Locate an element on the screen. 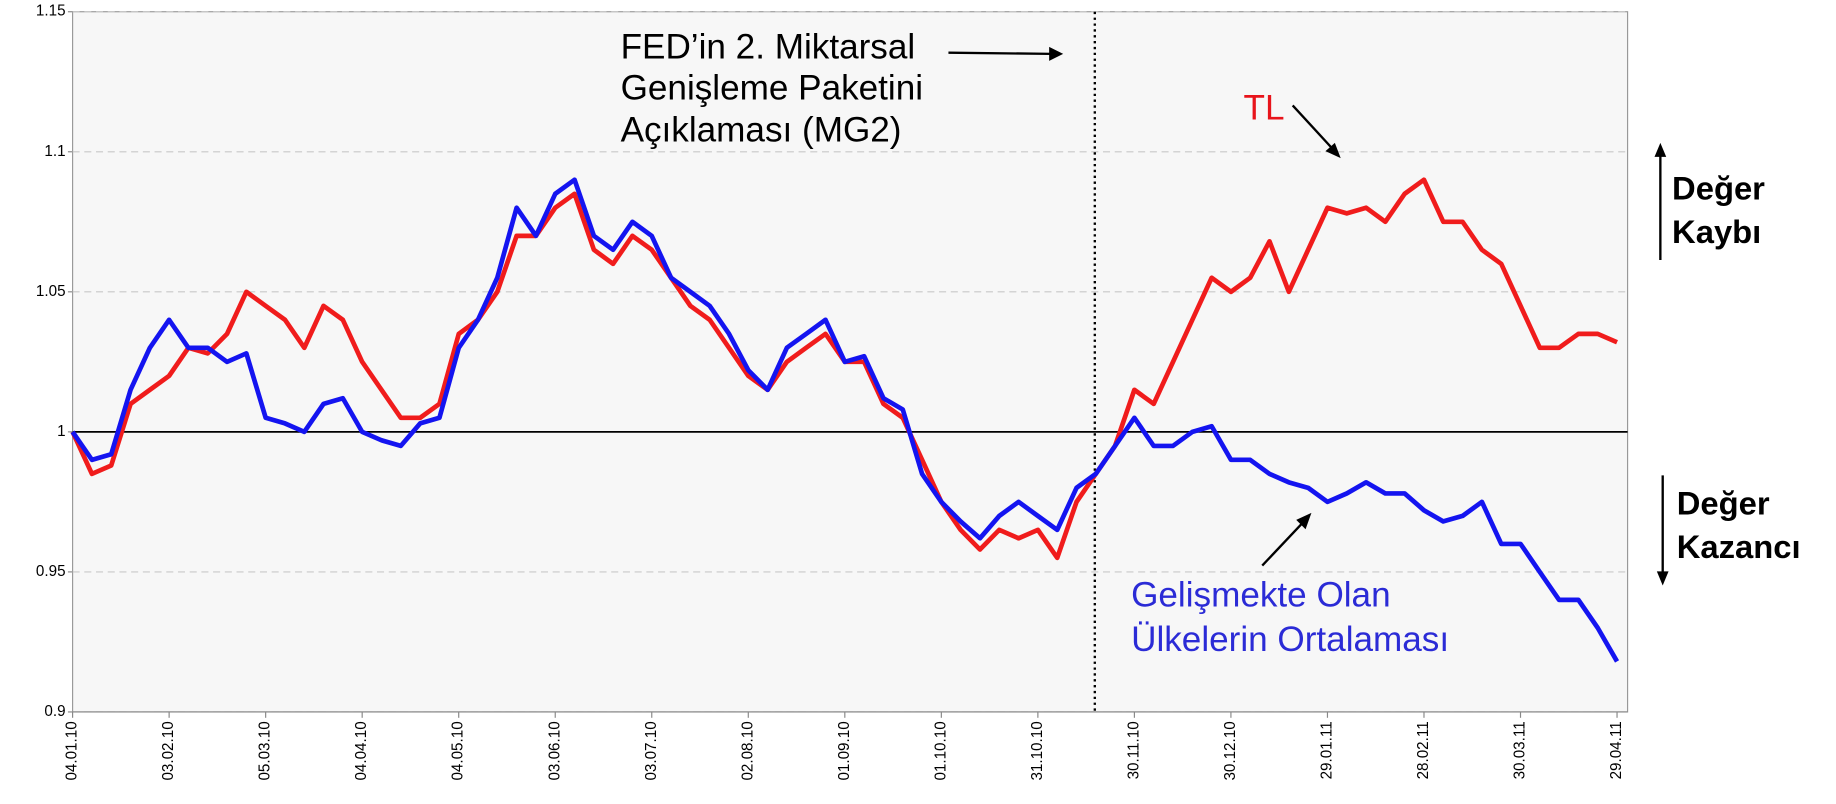 This screenshot has height=804, width=1836. x-tick-label: 01.10.10 is located at coordinates (940, 750).